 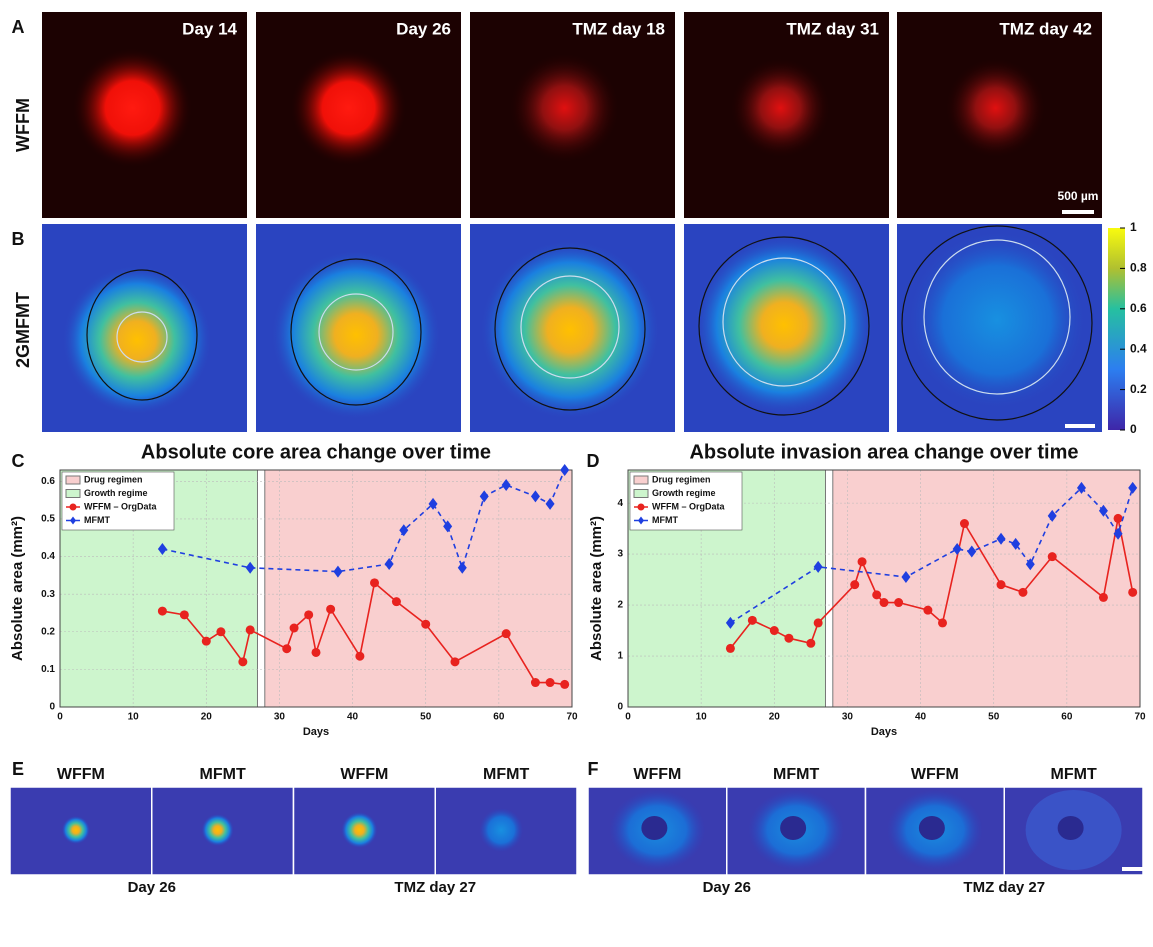 I want to click on x-tick-label: 30, so click(x=848, y=717).